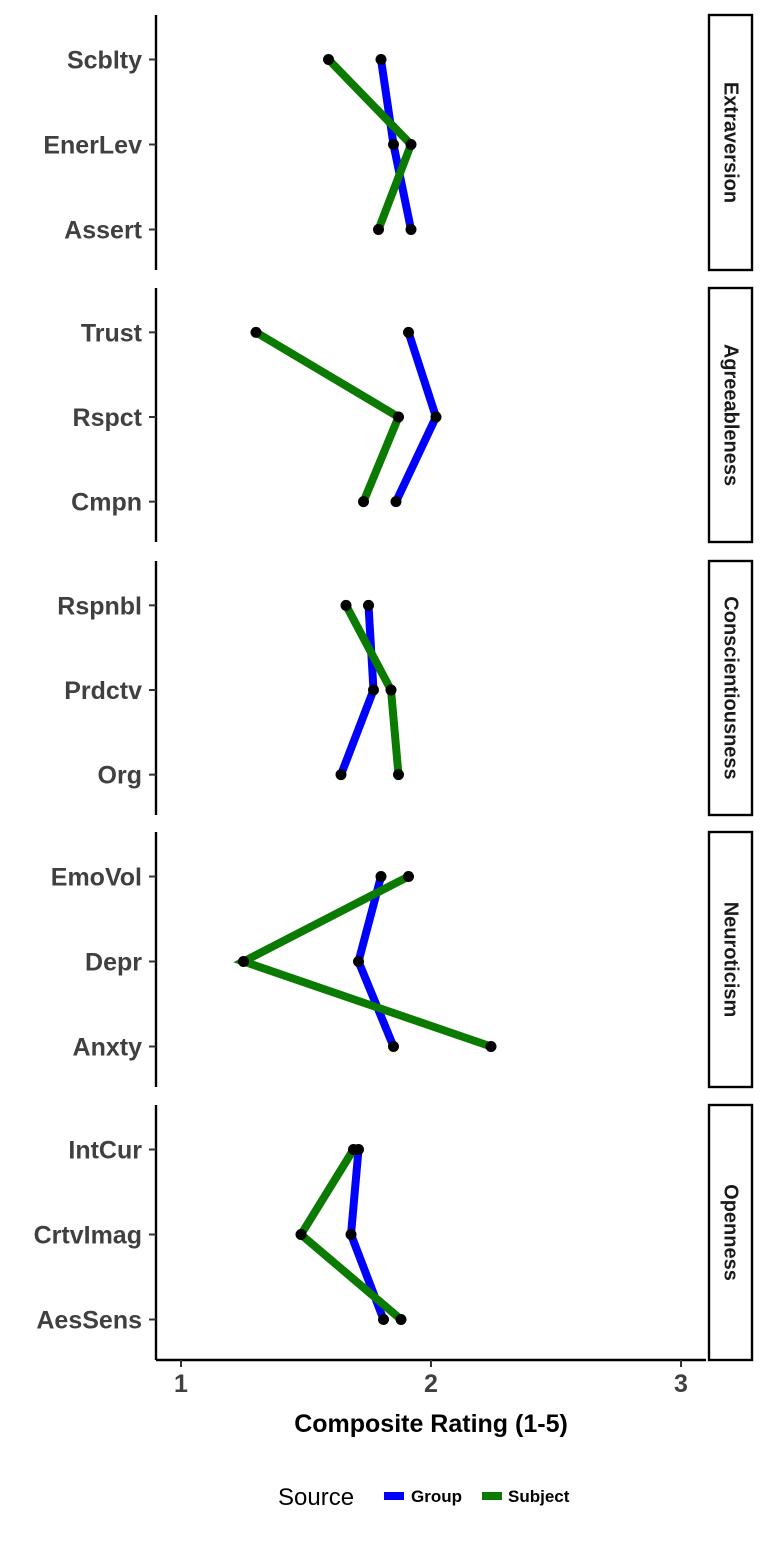 The width and height of the screenshot is (768, 1541). Describe the element at coordinates (92, 146) in the screenshot. I see `y-tick-label: EnerLev` at that location.